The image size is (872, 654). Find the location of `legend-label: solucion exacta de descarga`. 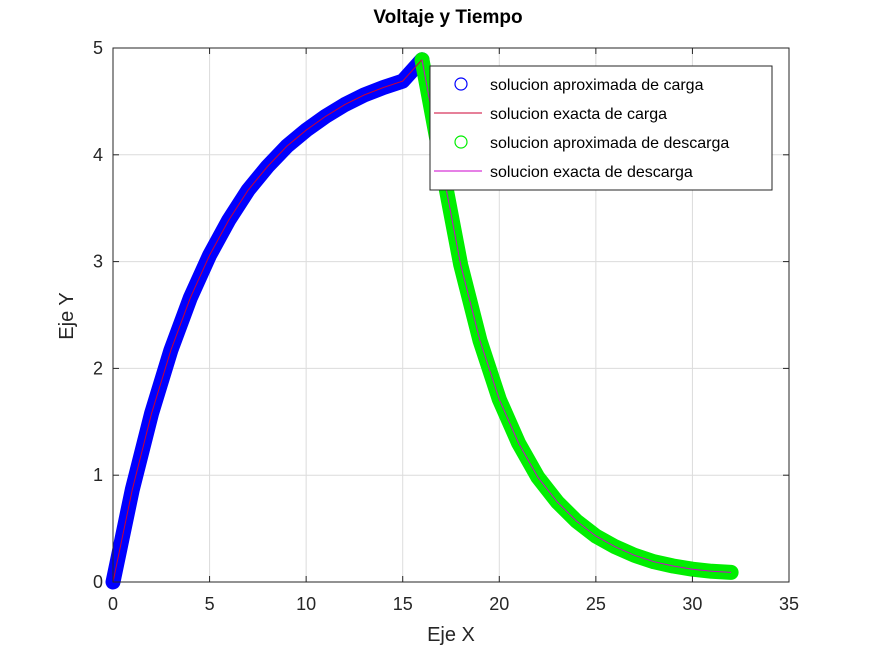

legend-label: solucion exacta de descarga is located at coordinates (591, 172).